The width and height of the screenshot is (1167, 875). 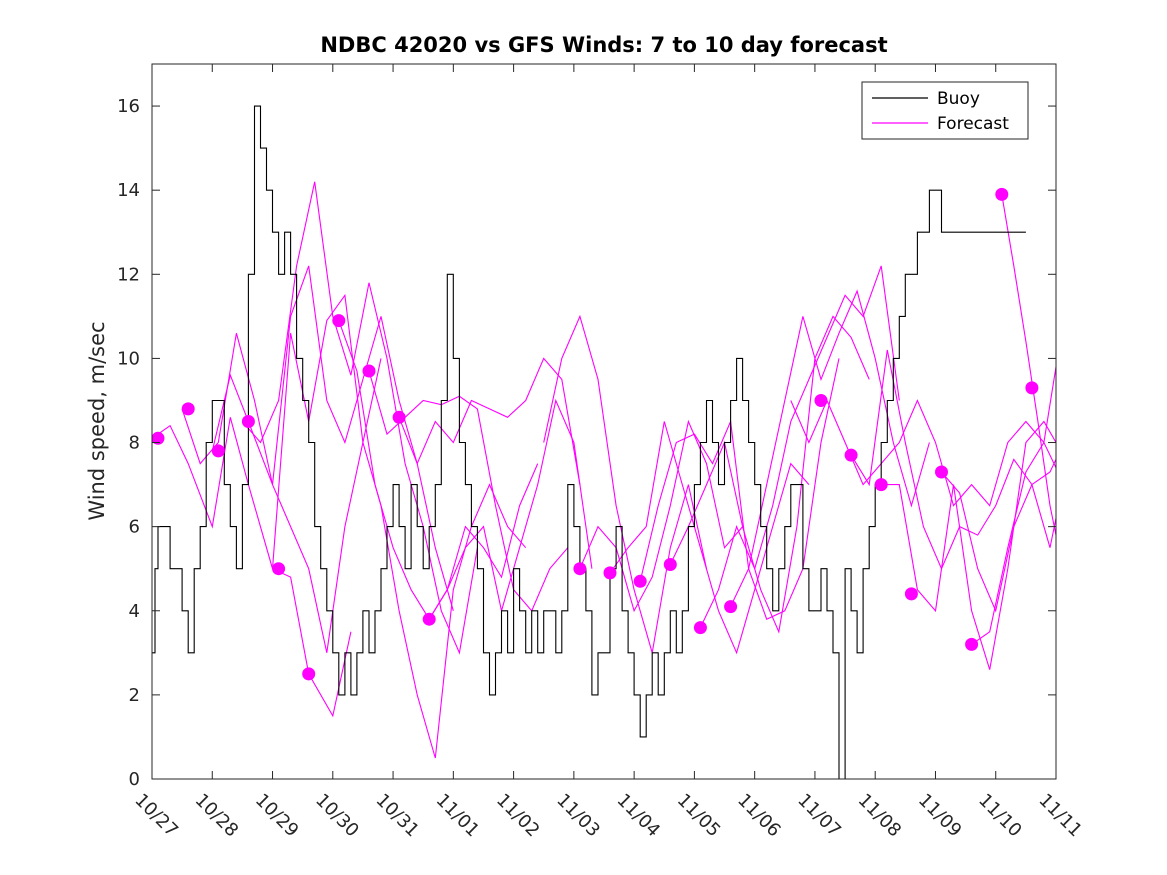 I want to click on y-tick-label: 14, so click(x=128, y=190).